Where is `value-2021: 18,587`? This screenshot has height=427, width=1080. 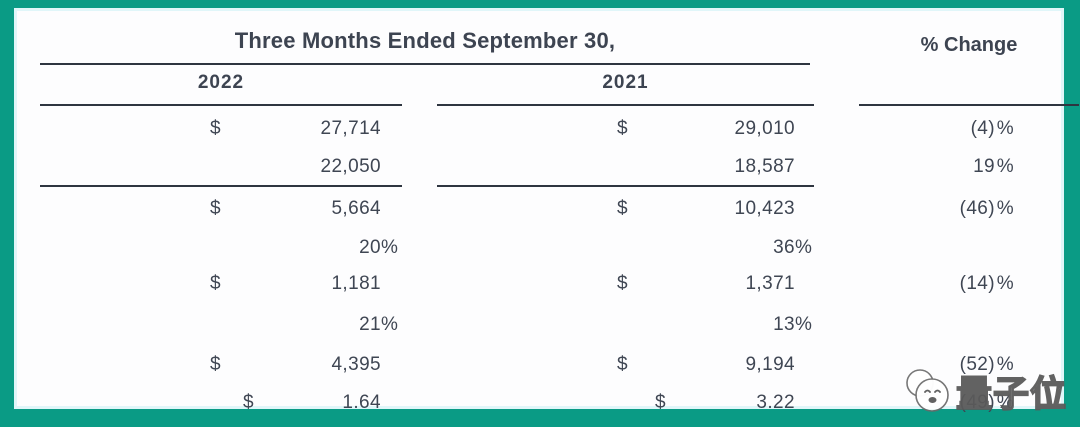 value-2021: 18,587 is located at coordinates (714, 167).